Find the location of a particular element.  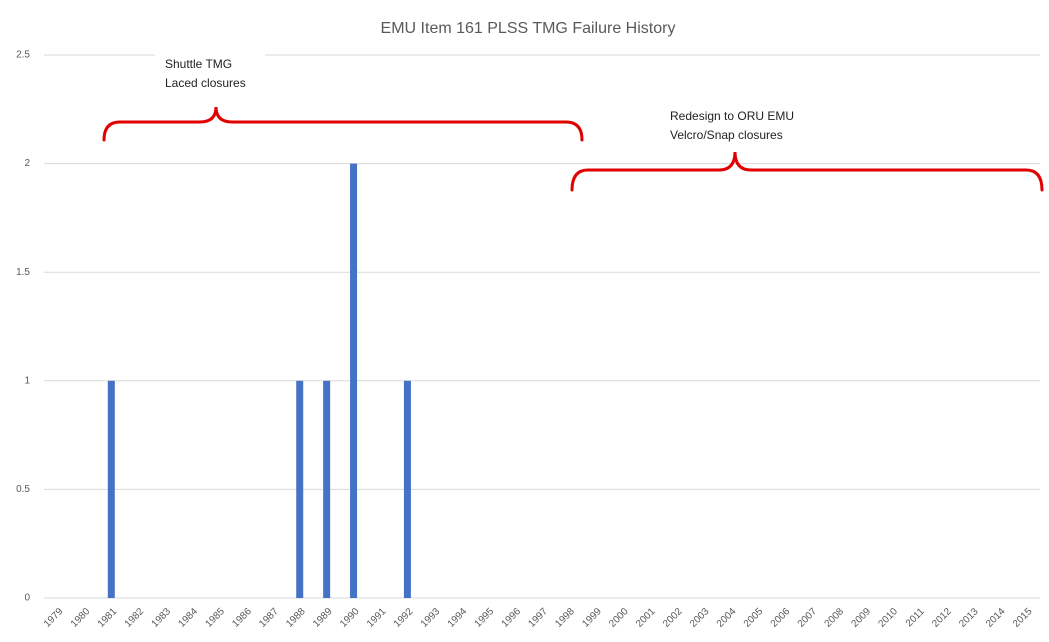

annotation: Redesign to ORU EMU is located at coordinates (732, 116).